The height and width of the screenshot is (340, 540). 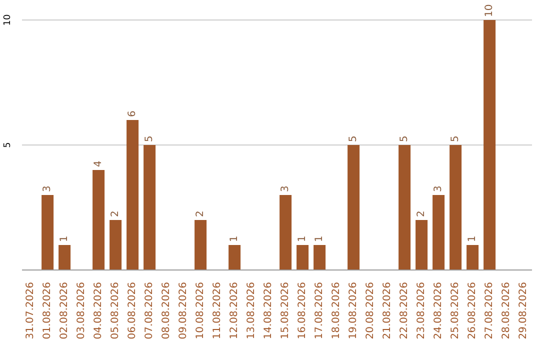 What do you see at coordinates (268, 311) in the screenshot?
I see `x-tick-label: 14.08.2026` at bounding box center [268, 311].